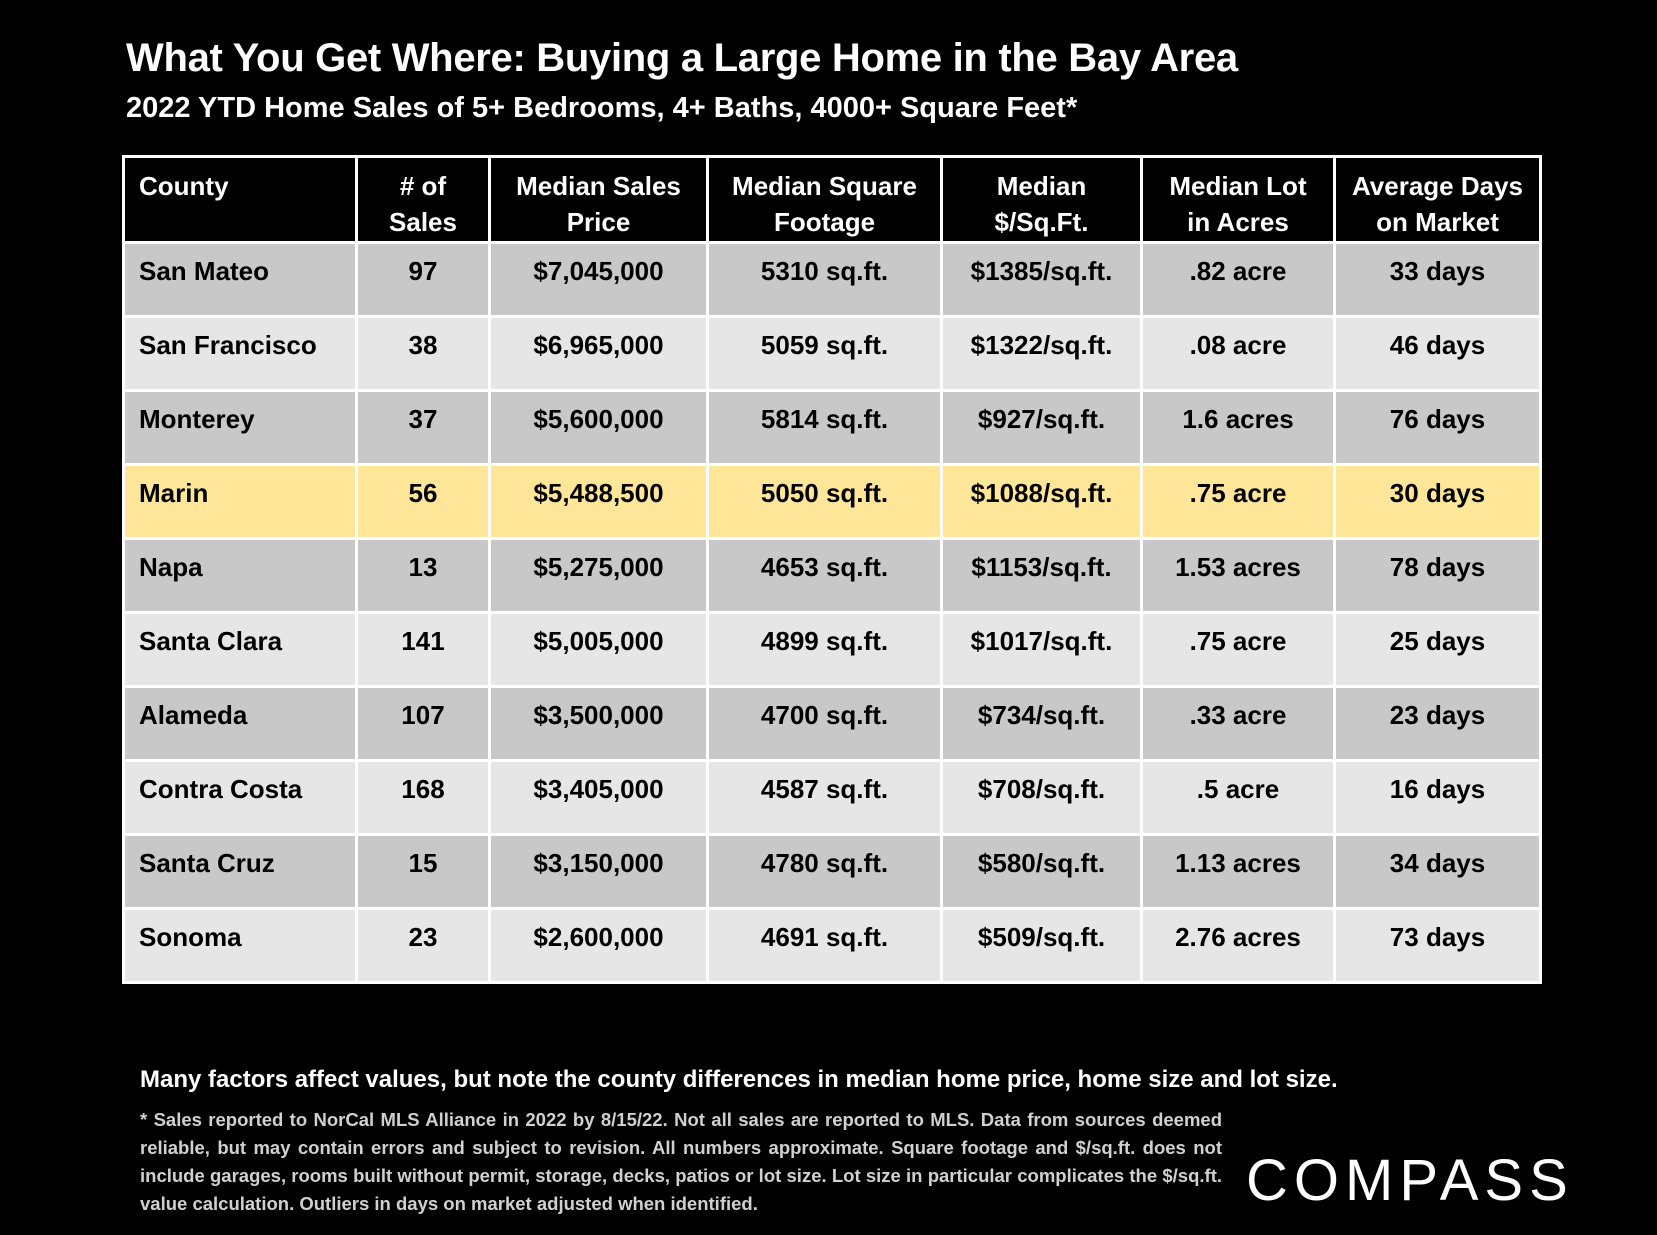 The height and width of the screenshot is (1235, 1657). I want to click on cell-days: 73 days, so click(1437, 945).